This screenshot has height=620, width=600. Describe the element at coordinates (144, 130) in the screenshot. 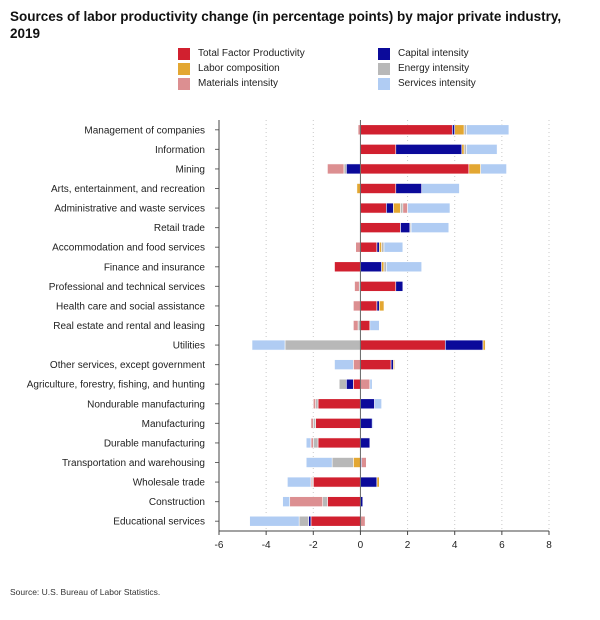

I see `category-label: Management of companies` at that location.